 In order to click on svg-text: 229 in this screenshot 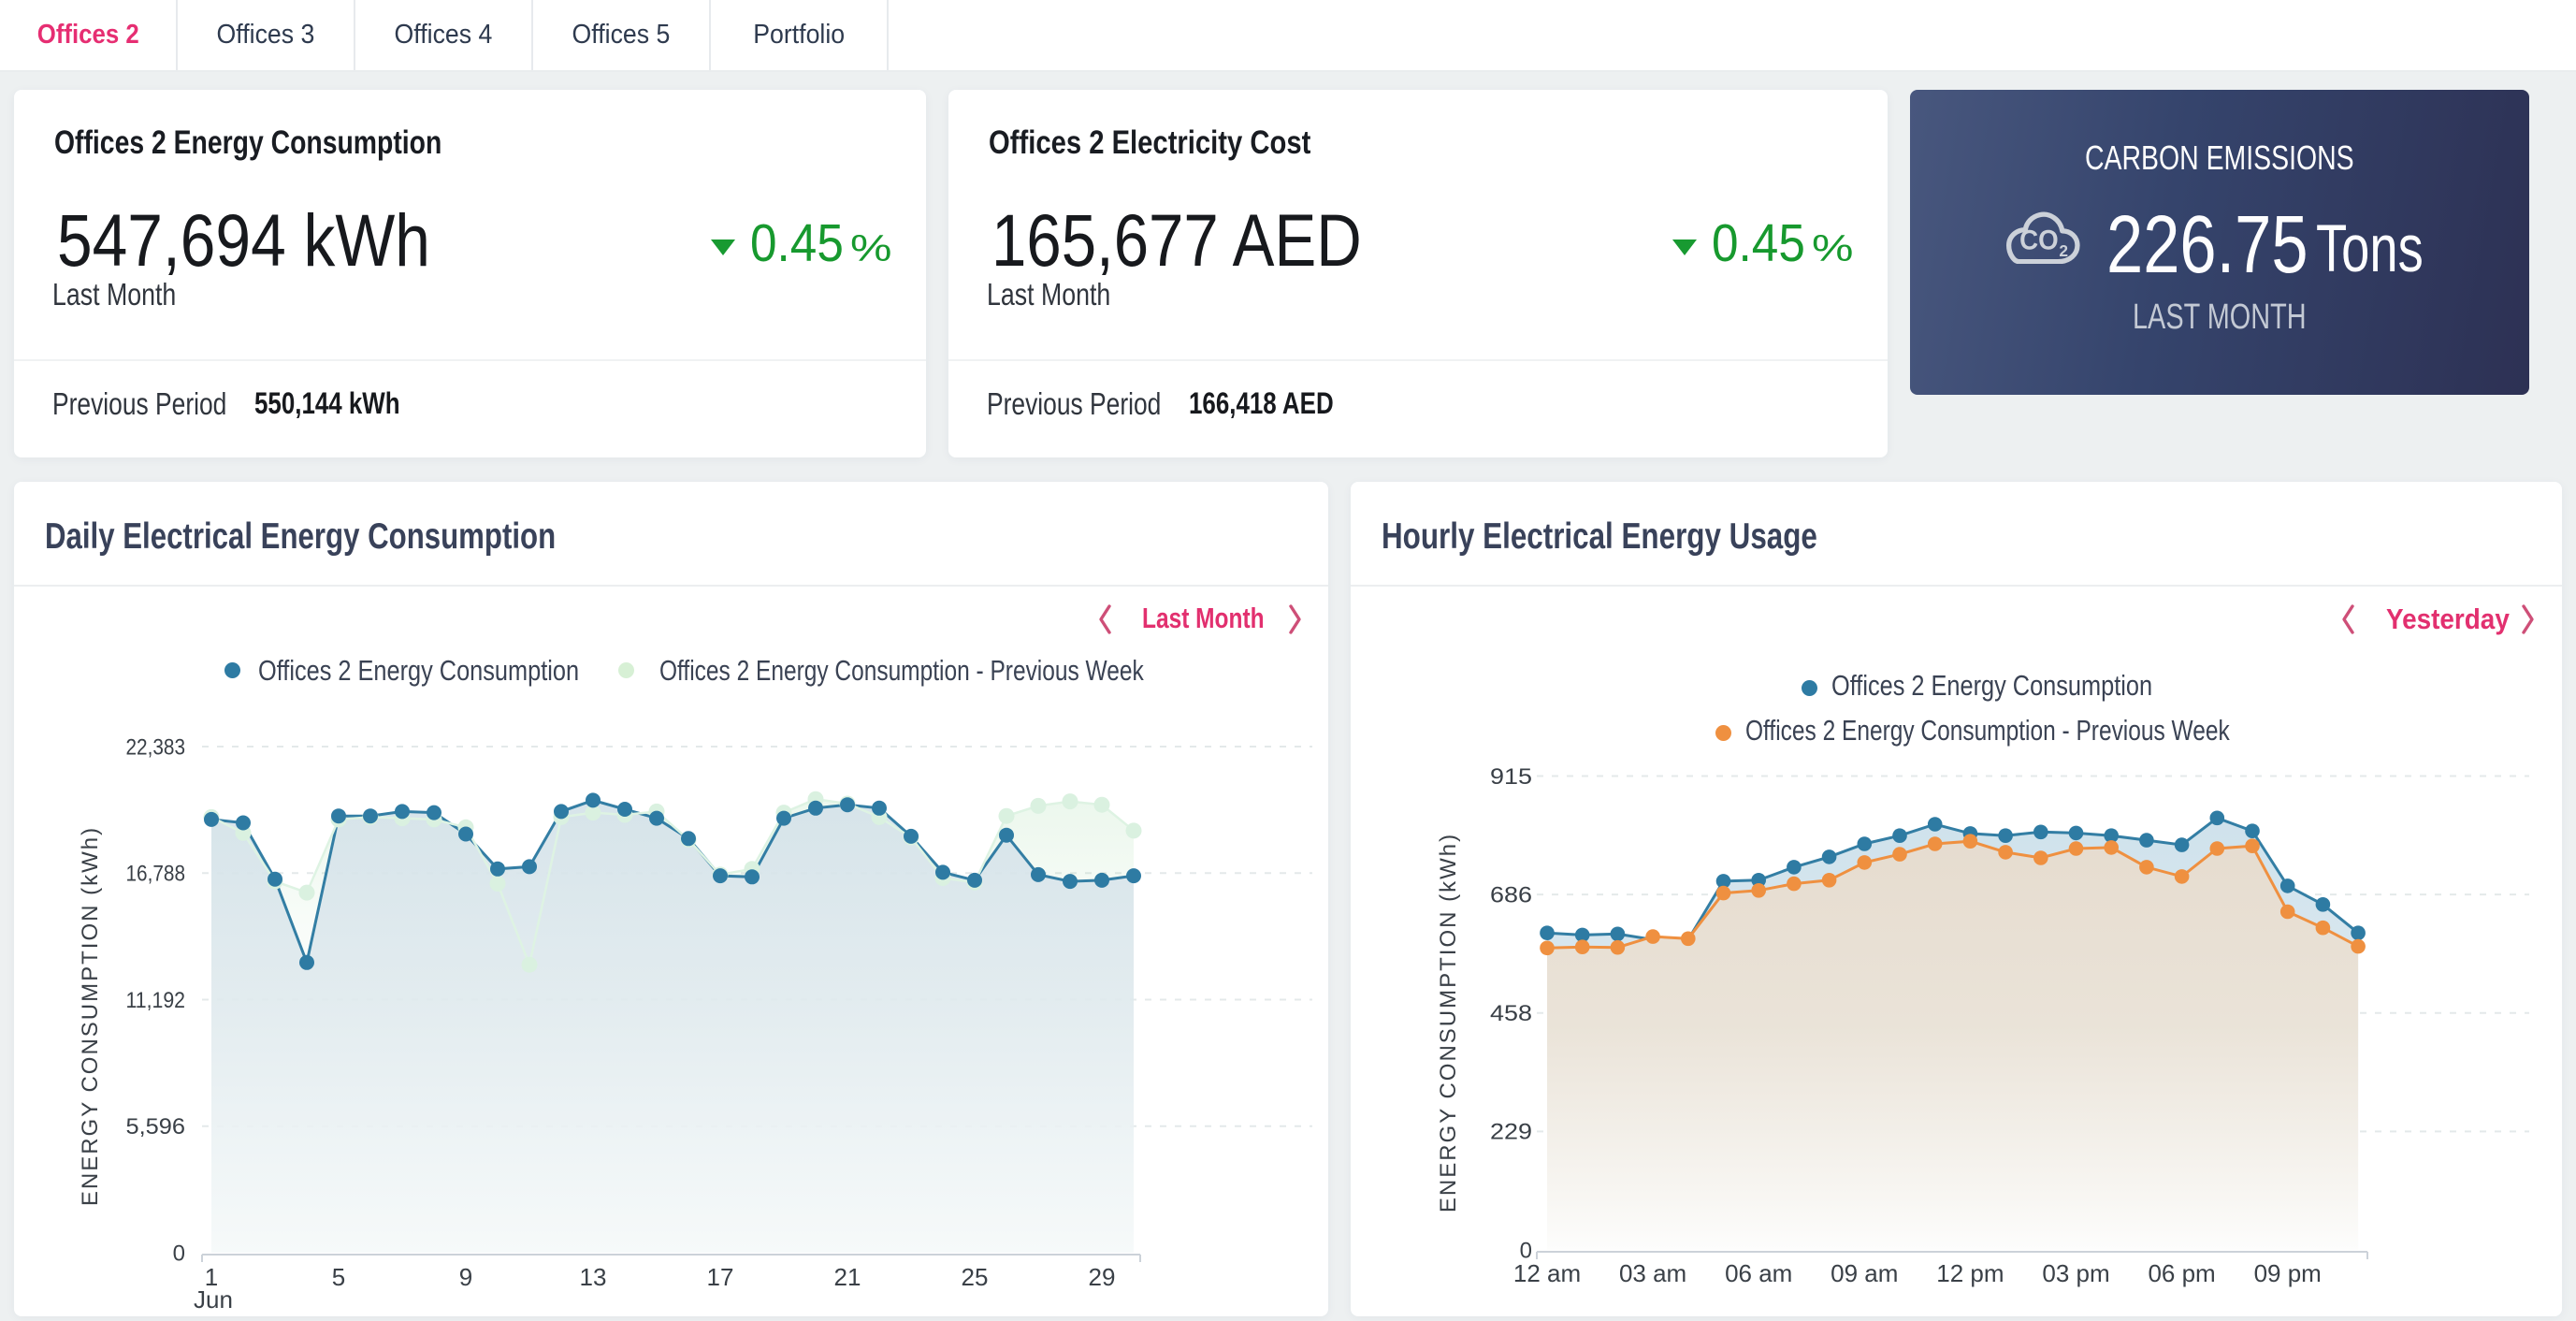, I will do `click(1511, 1132)`.